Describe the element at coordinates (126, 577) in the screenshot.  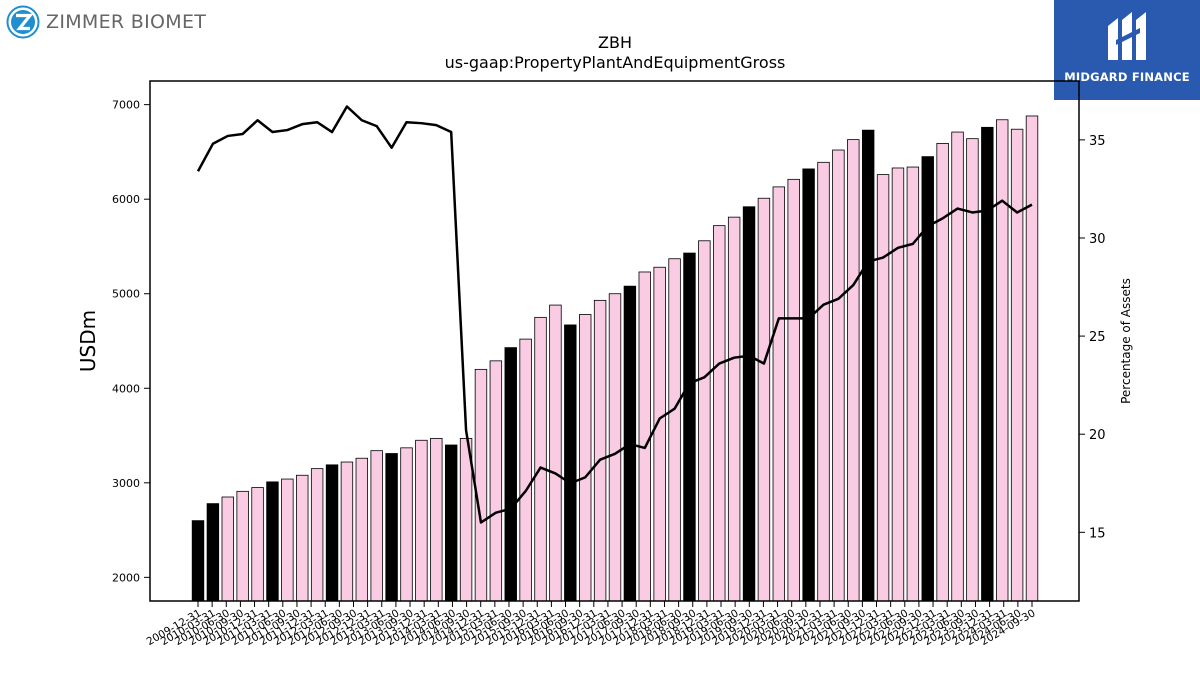
I see `y-tick-label: 2000` at that location.